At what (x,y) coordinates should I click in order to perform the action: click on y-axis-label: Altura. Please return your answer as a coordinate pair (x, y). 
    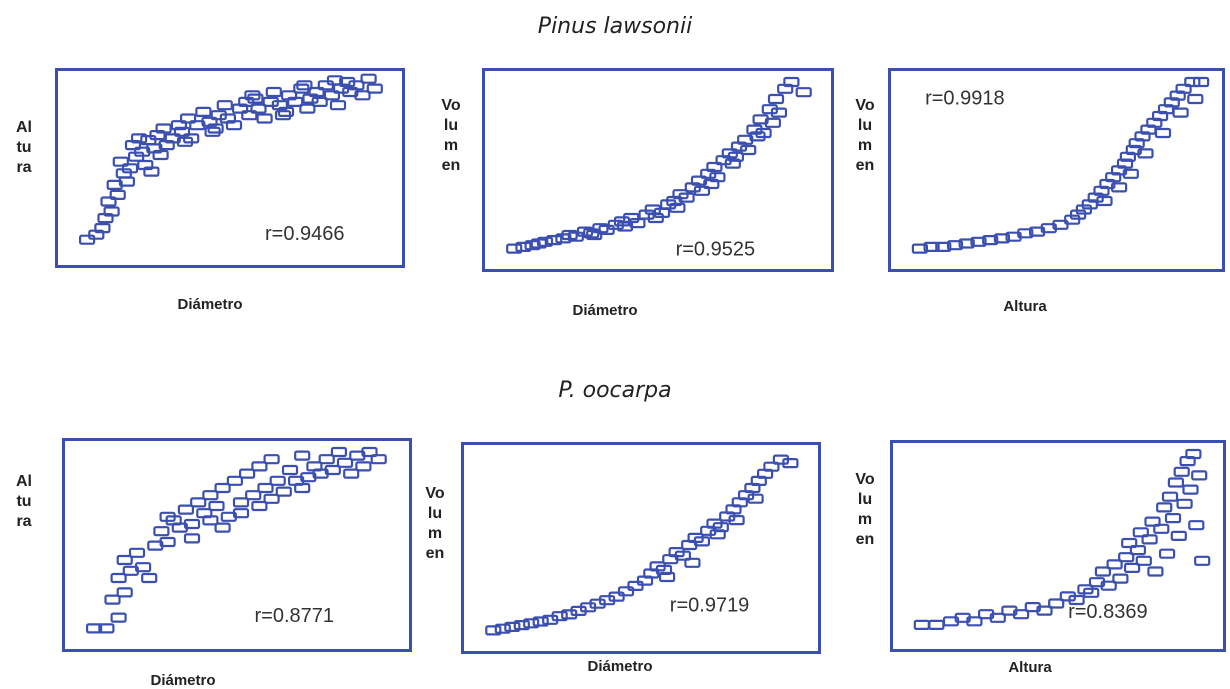
    Looking at the image, I should click on (24, 501).